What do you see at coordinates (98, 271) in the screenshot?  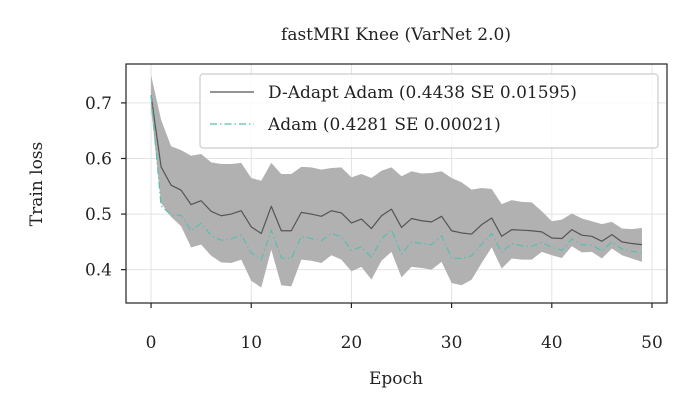 I see `y-tick-label: 0.4` at bounding box center [98, 271].